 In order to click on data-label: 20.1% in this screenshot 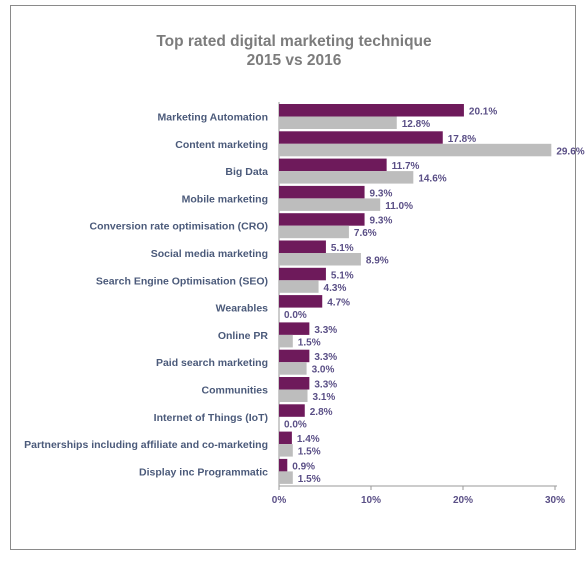, I will do `click(483, 112)`.